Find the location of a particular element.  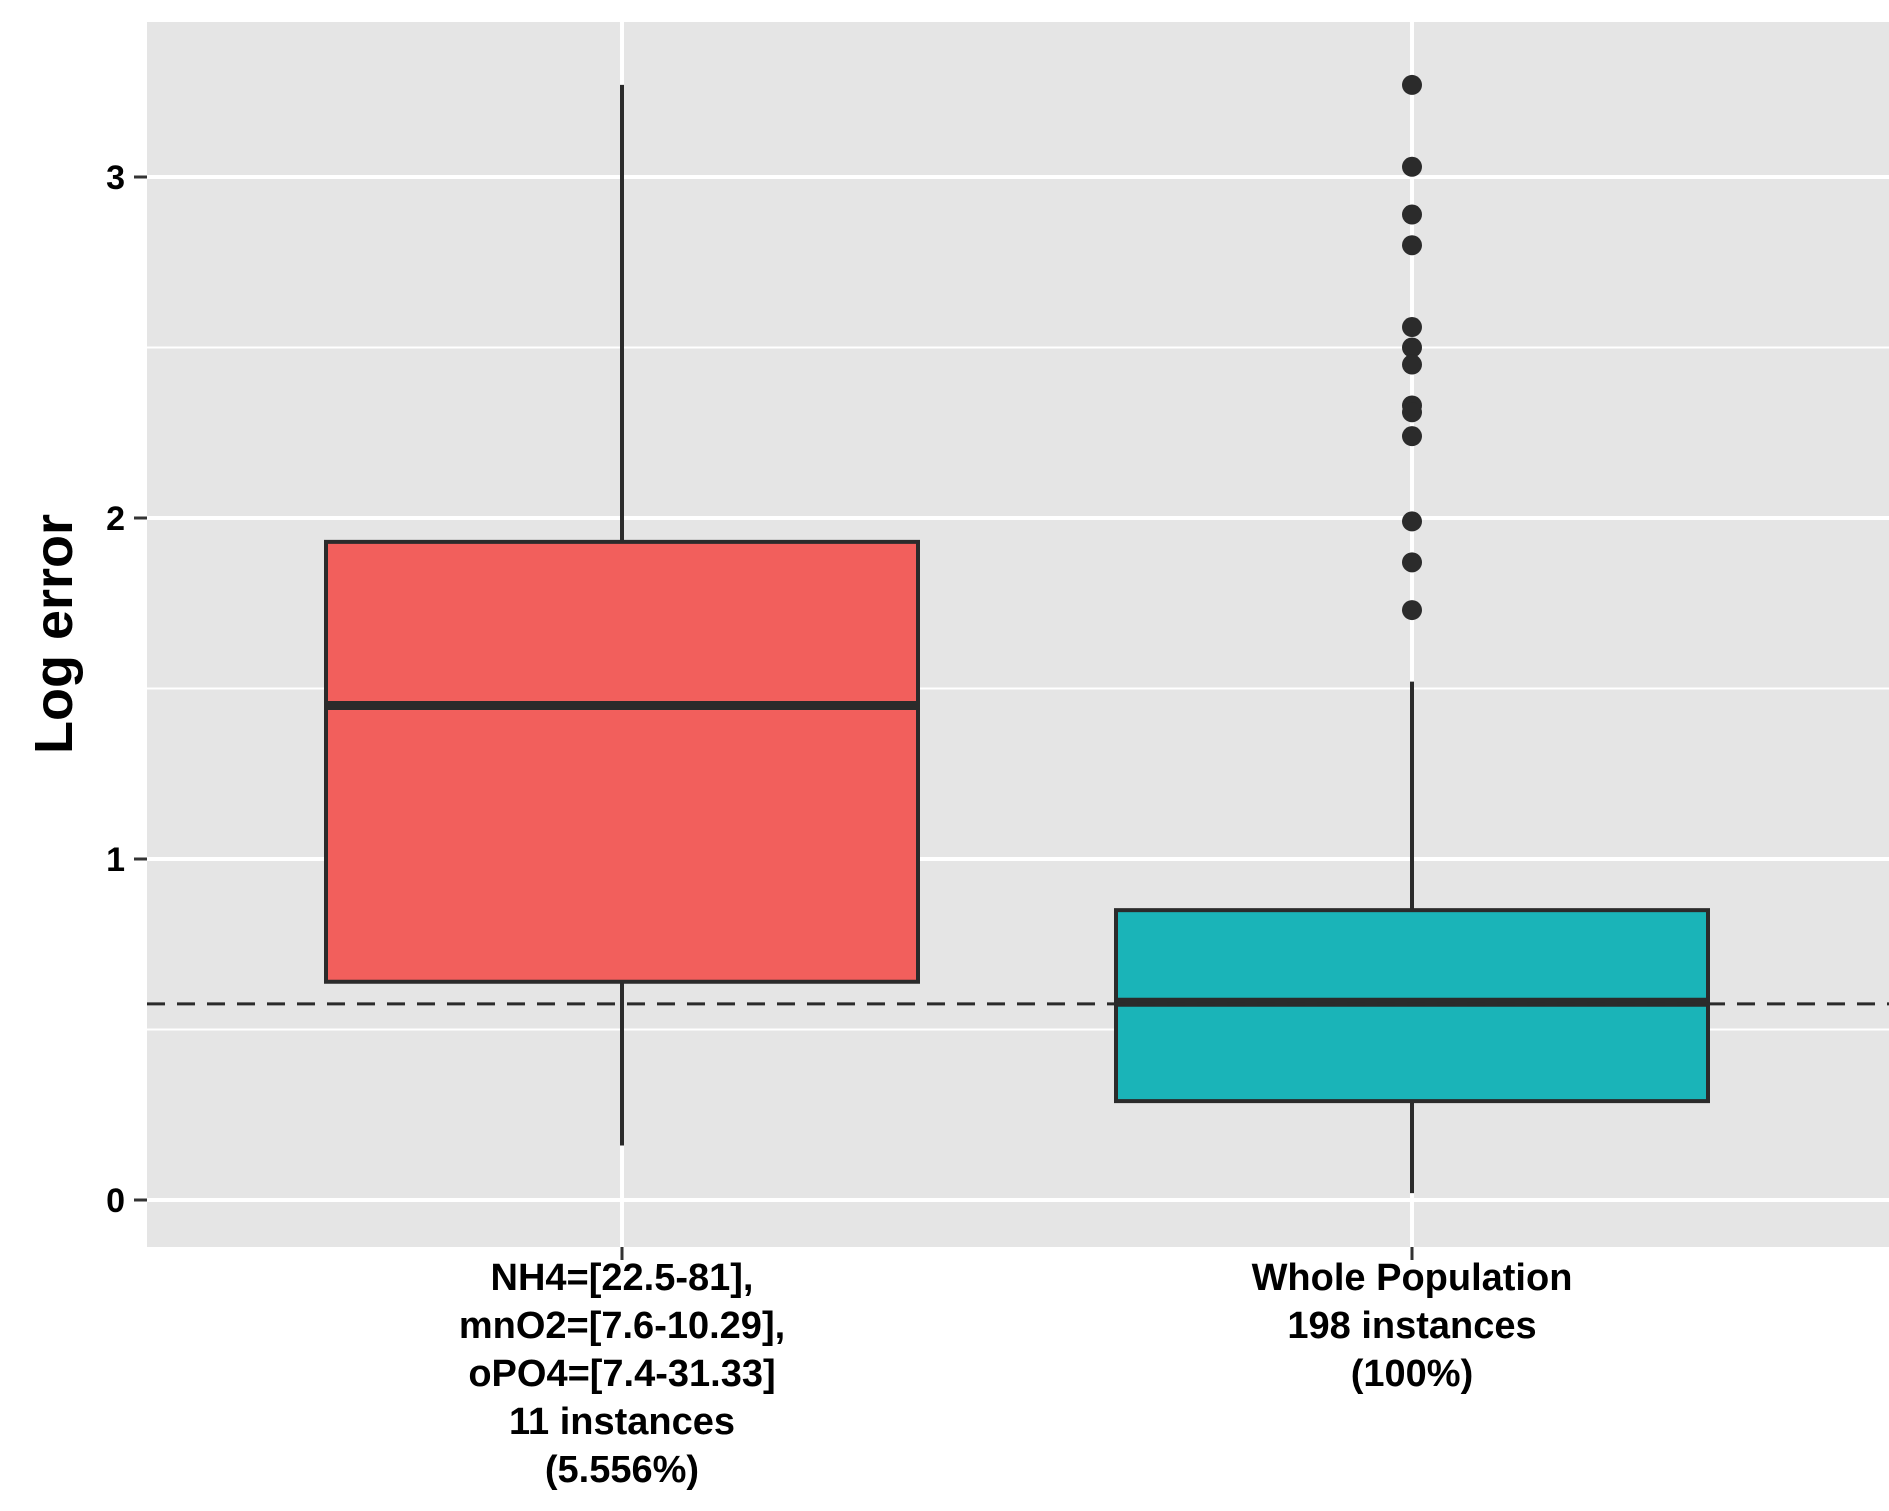

y-tick-label: 2 is located at coordinates (115, 519).